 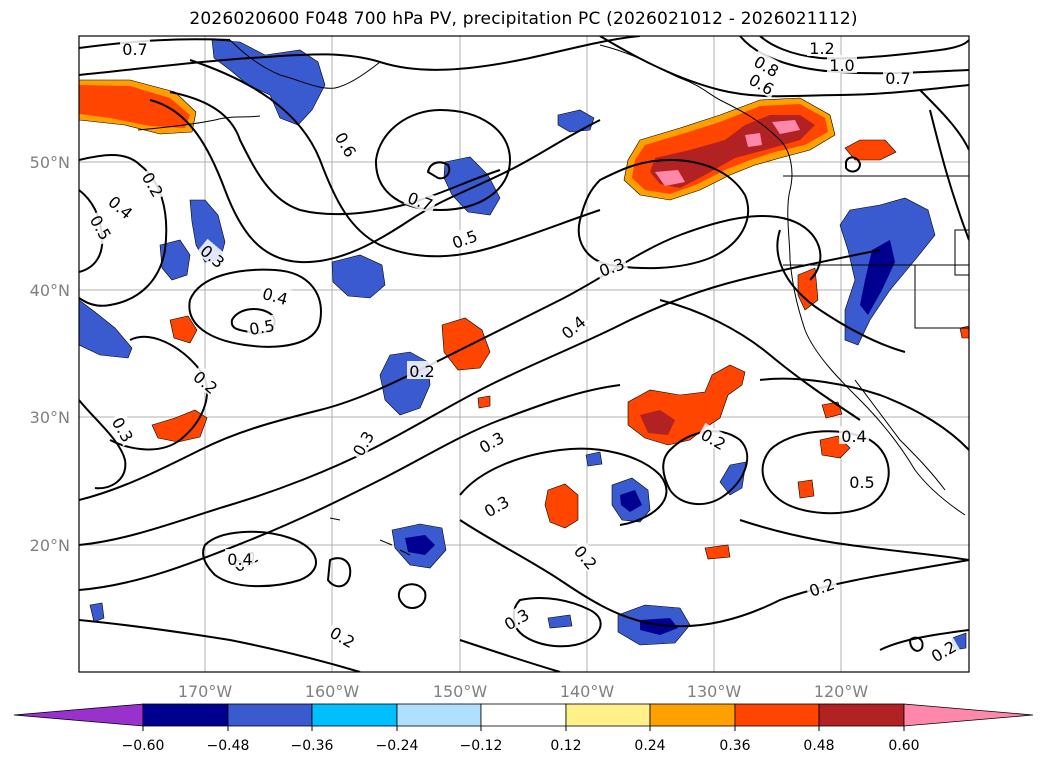 What do you see at coordinates (50, 290) in the screenshot?
I see `lat-label: 40°N` at bounding box center [50, 290].